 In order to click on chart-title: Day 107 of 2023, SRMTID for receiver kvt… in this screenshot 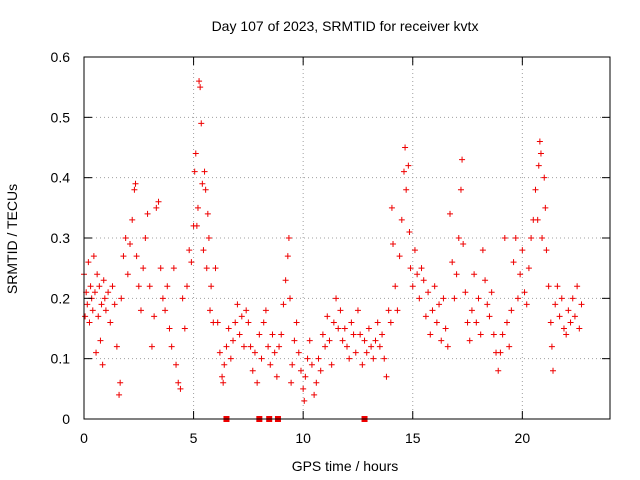, I will do `click(345, 26)`.